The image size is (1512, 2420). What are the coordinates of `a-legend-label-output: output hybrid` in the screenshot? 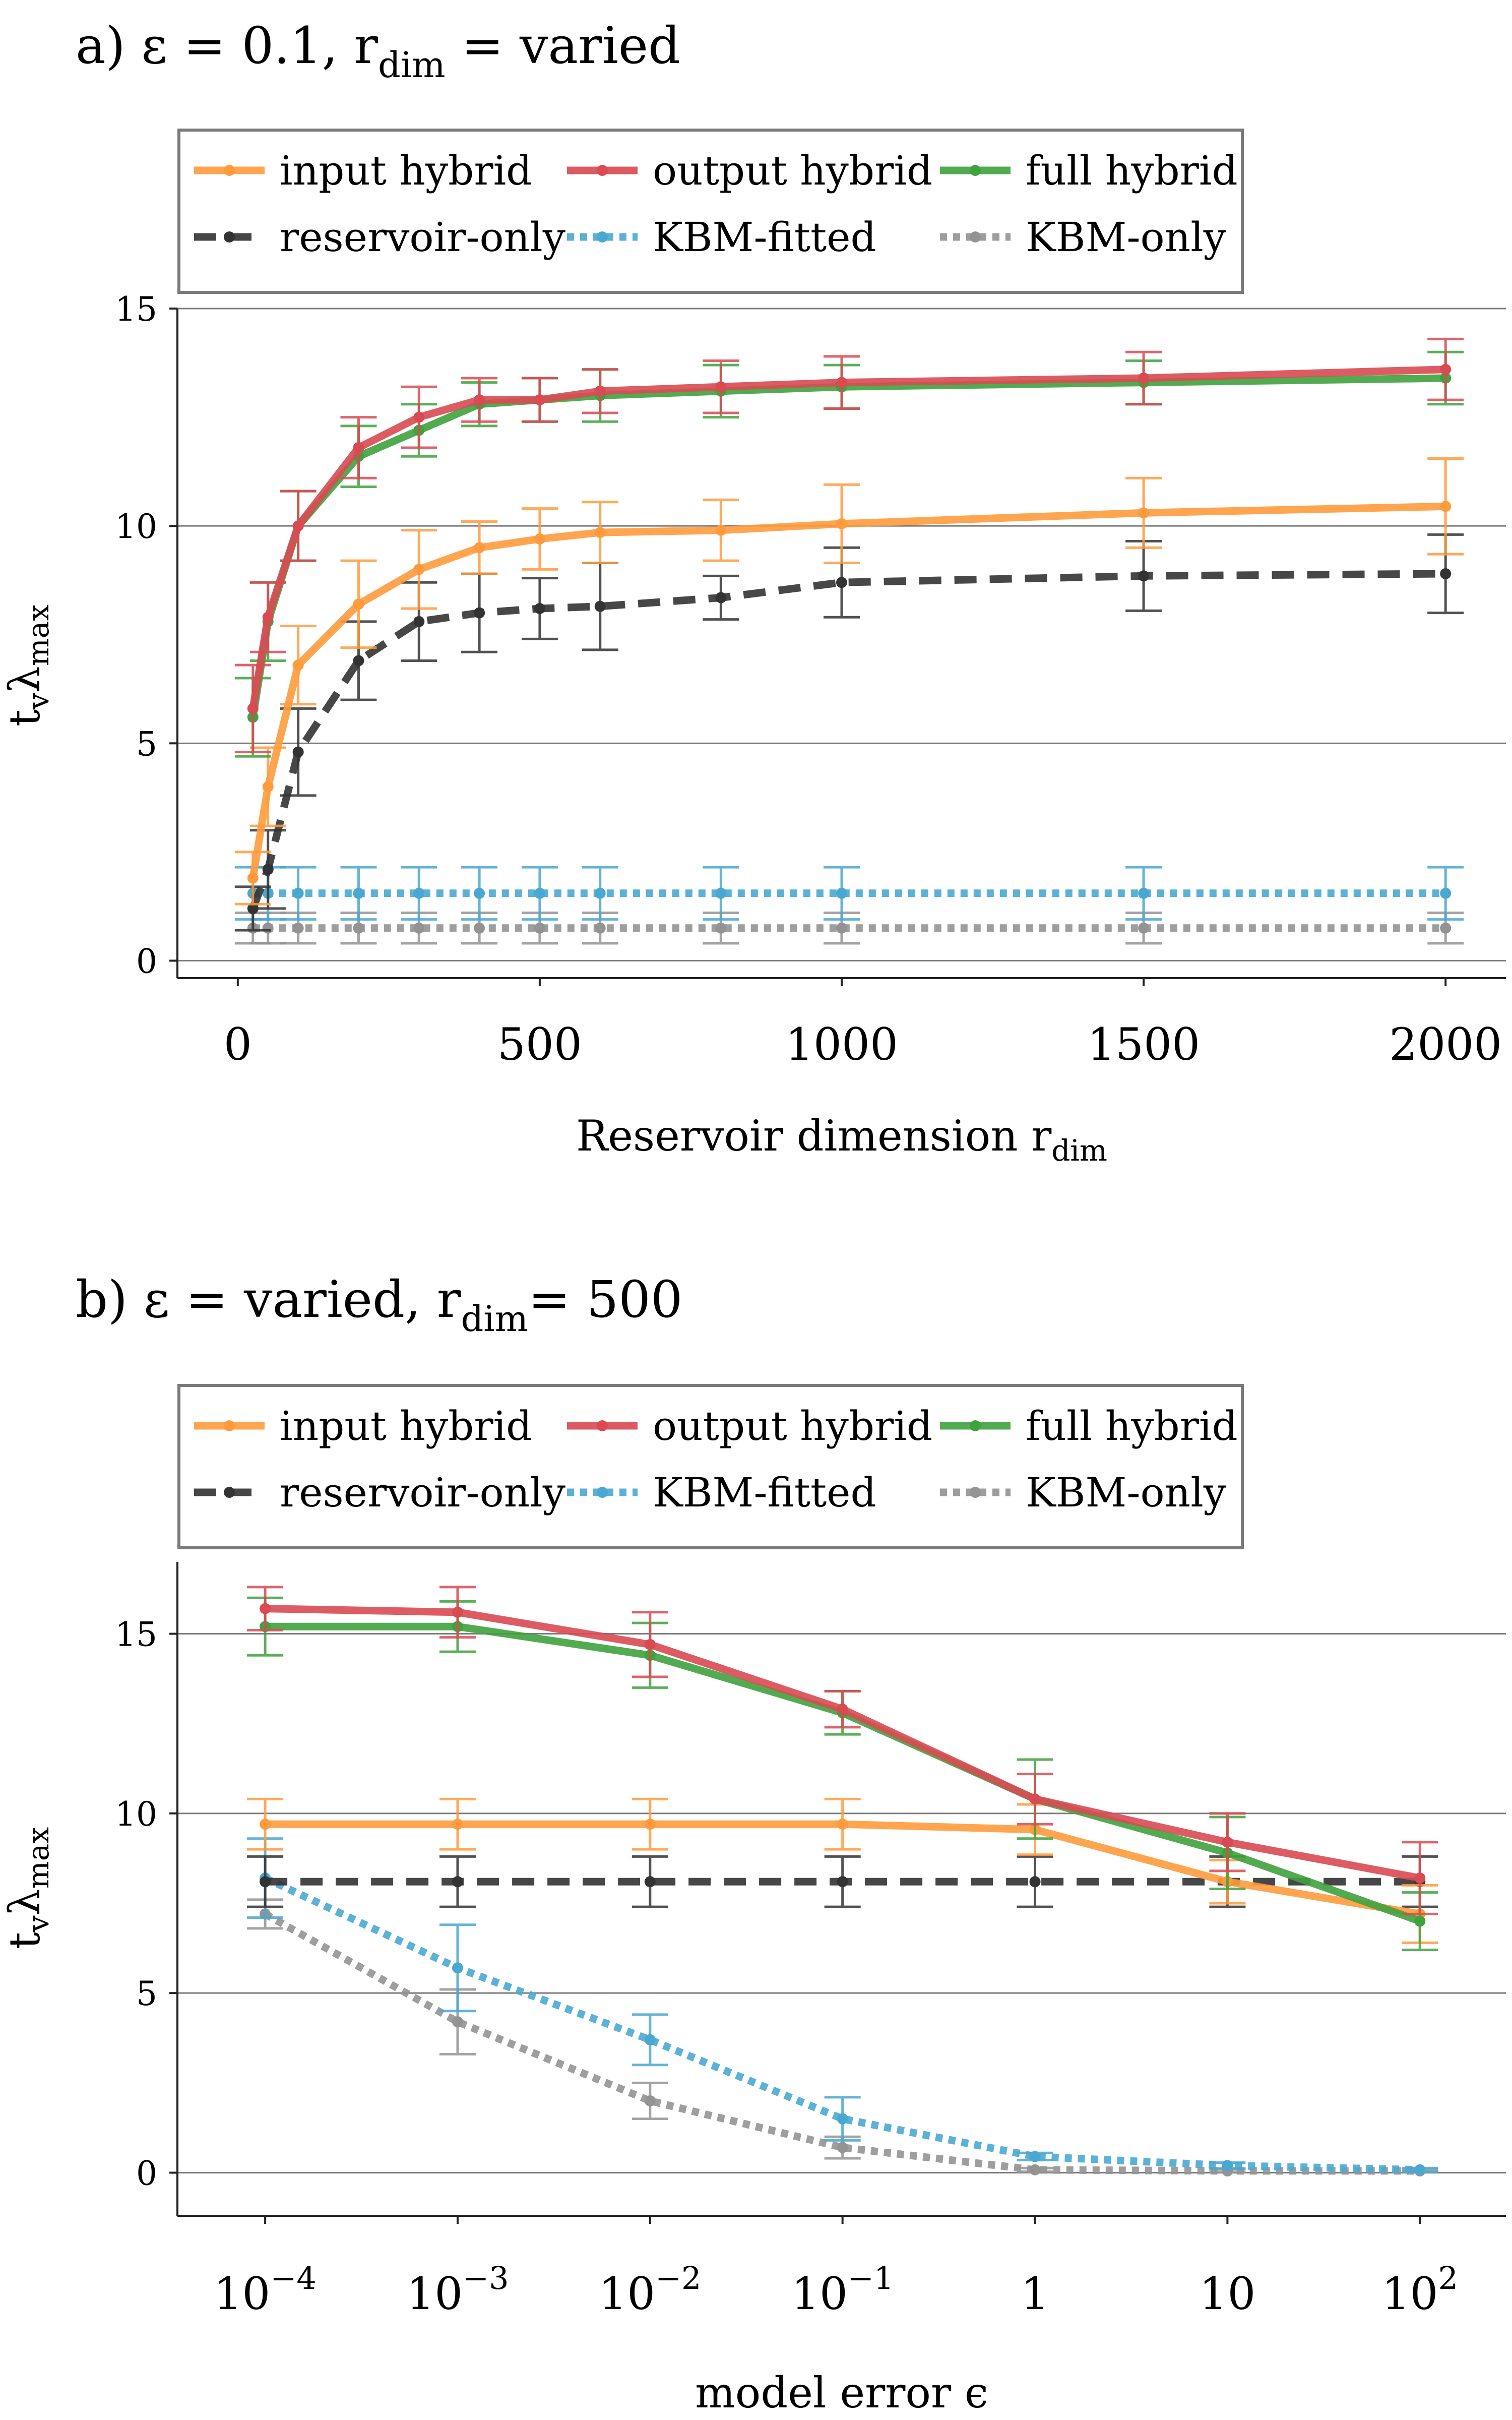 It's located at (792, 170).